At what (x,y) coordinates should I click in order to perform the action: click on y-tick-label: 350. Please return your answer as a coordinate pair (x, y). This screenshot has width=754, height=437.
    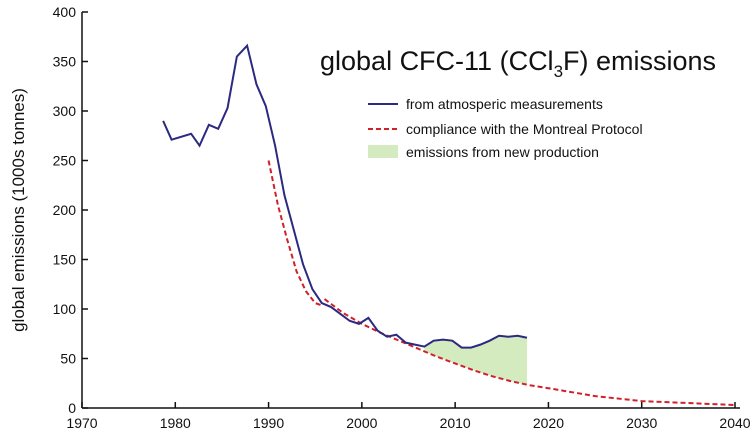
    Looking at the image, I should click on (65, 62).